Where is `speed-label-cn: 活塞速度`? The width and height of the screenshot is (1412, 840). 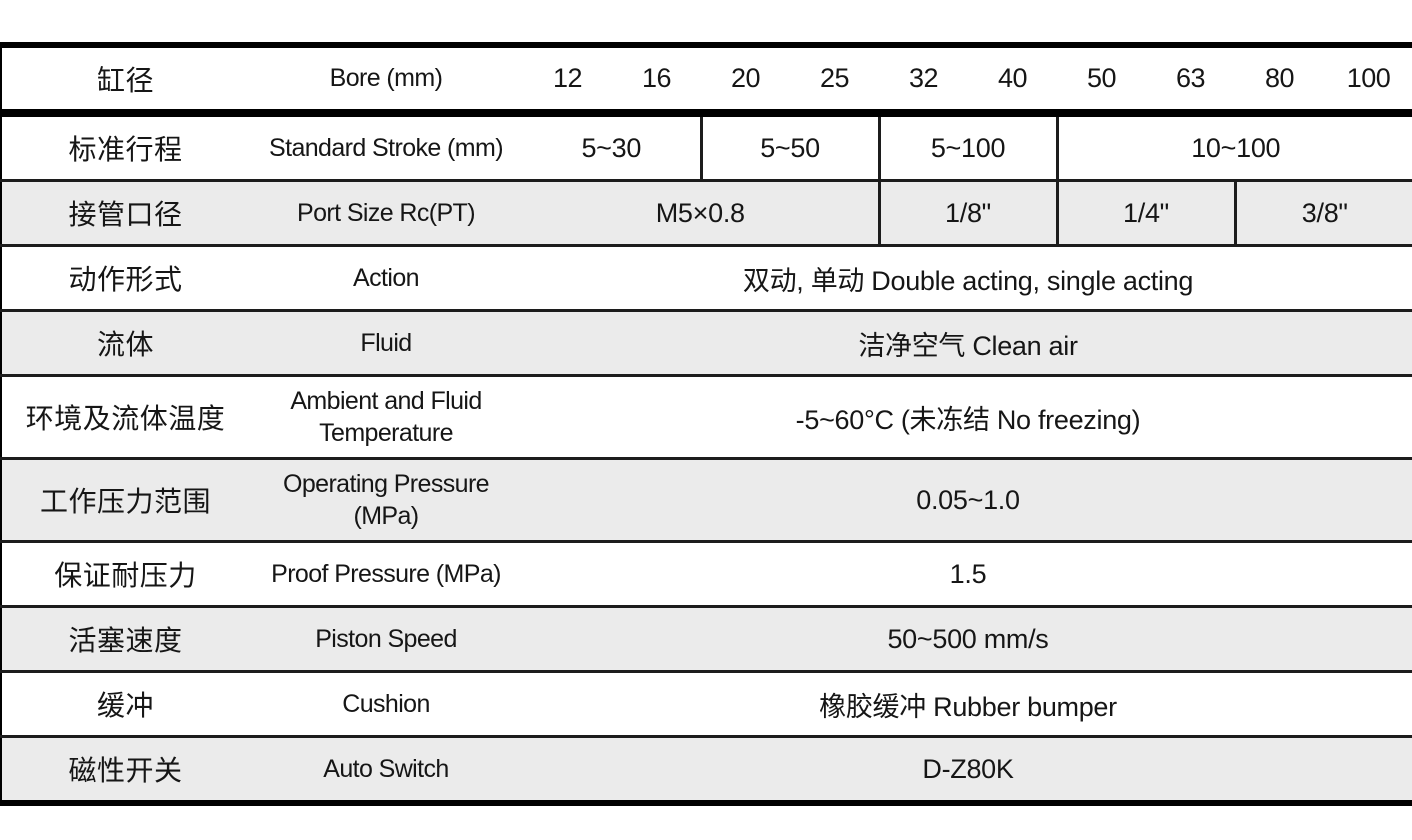 speed-label-cn: 活塞速度 is located at coordinates (125, 639).